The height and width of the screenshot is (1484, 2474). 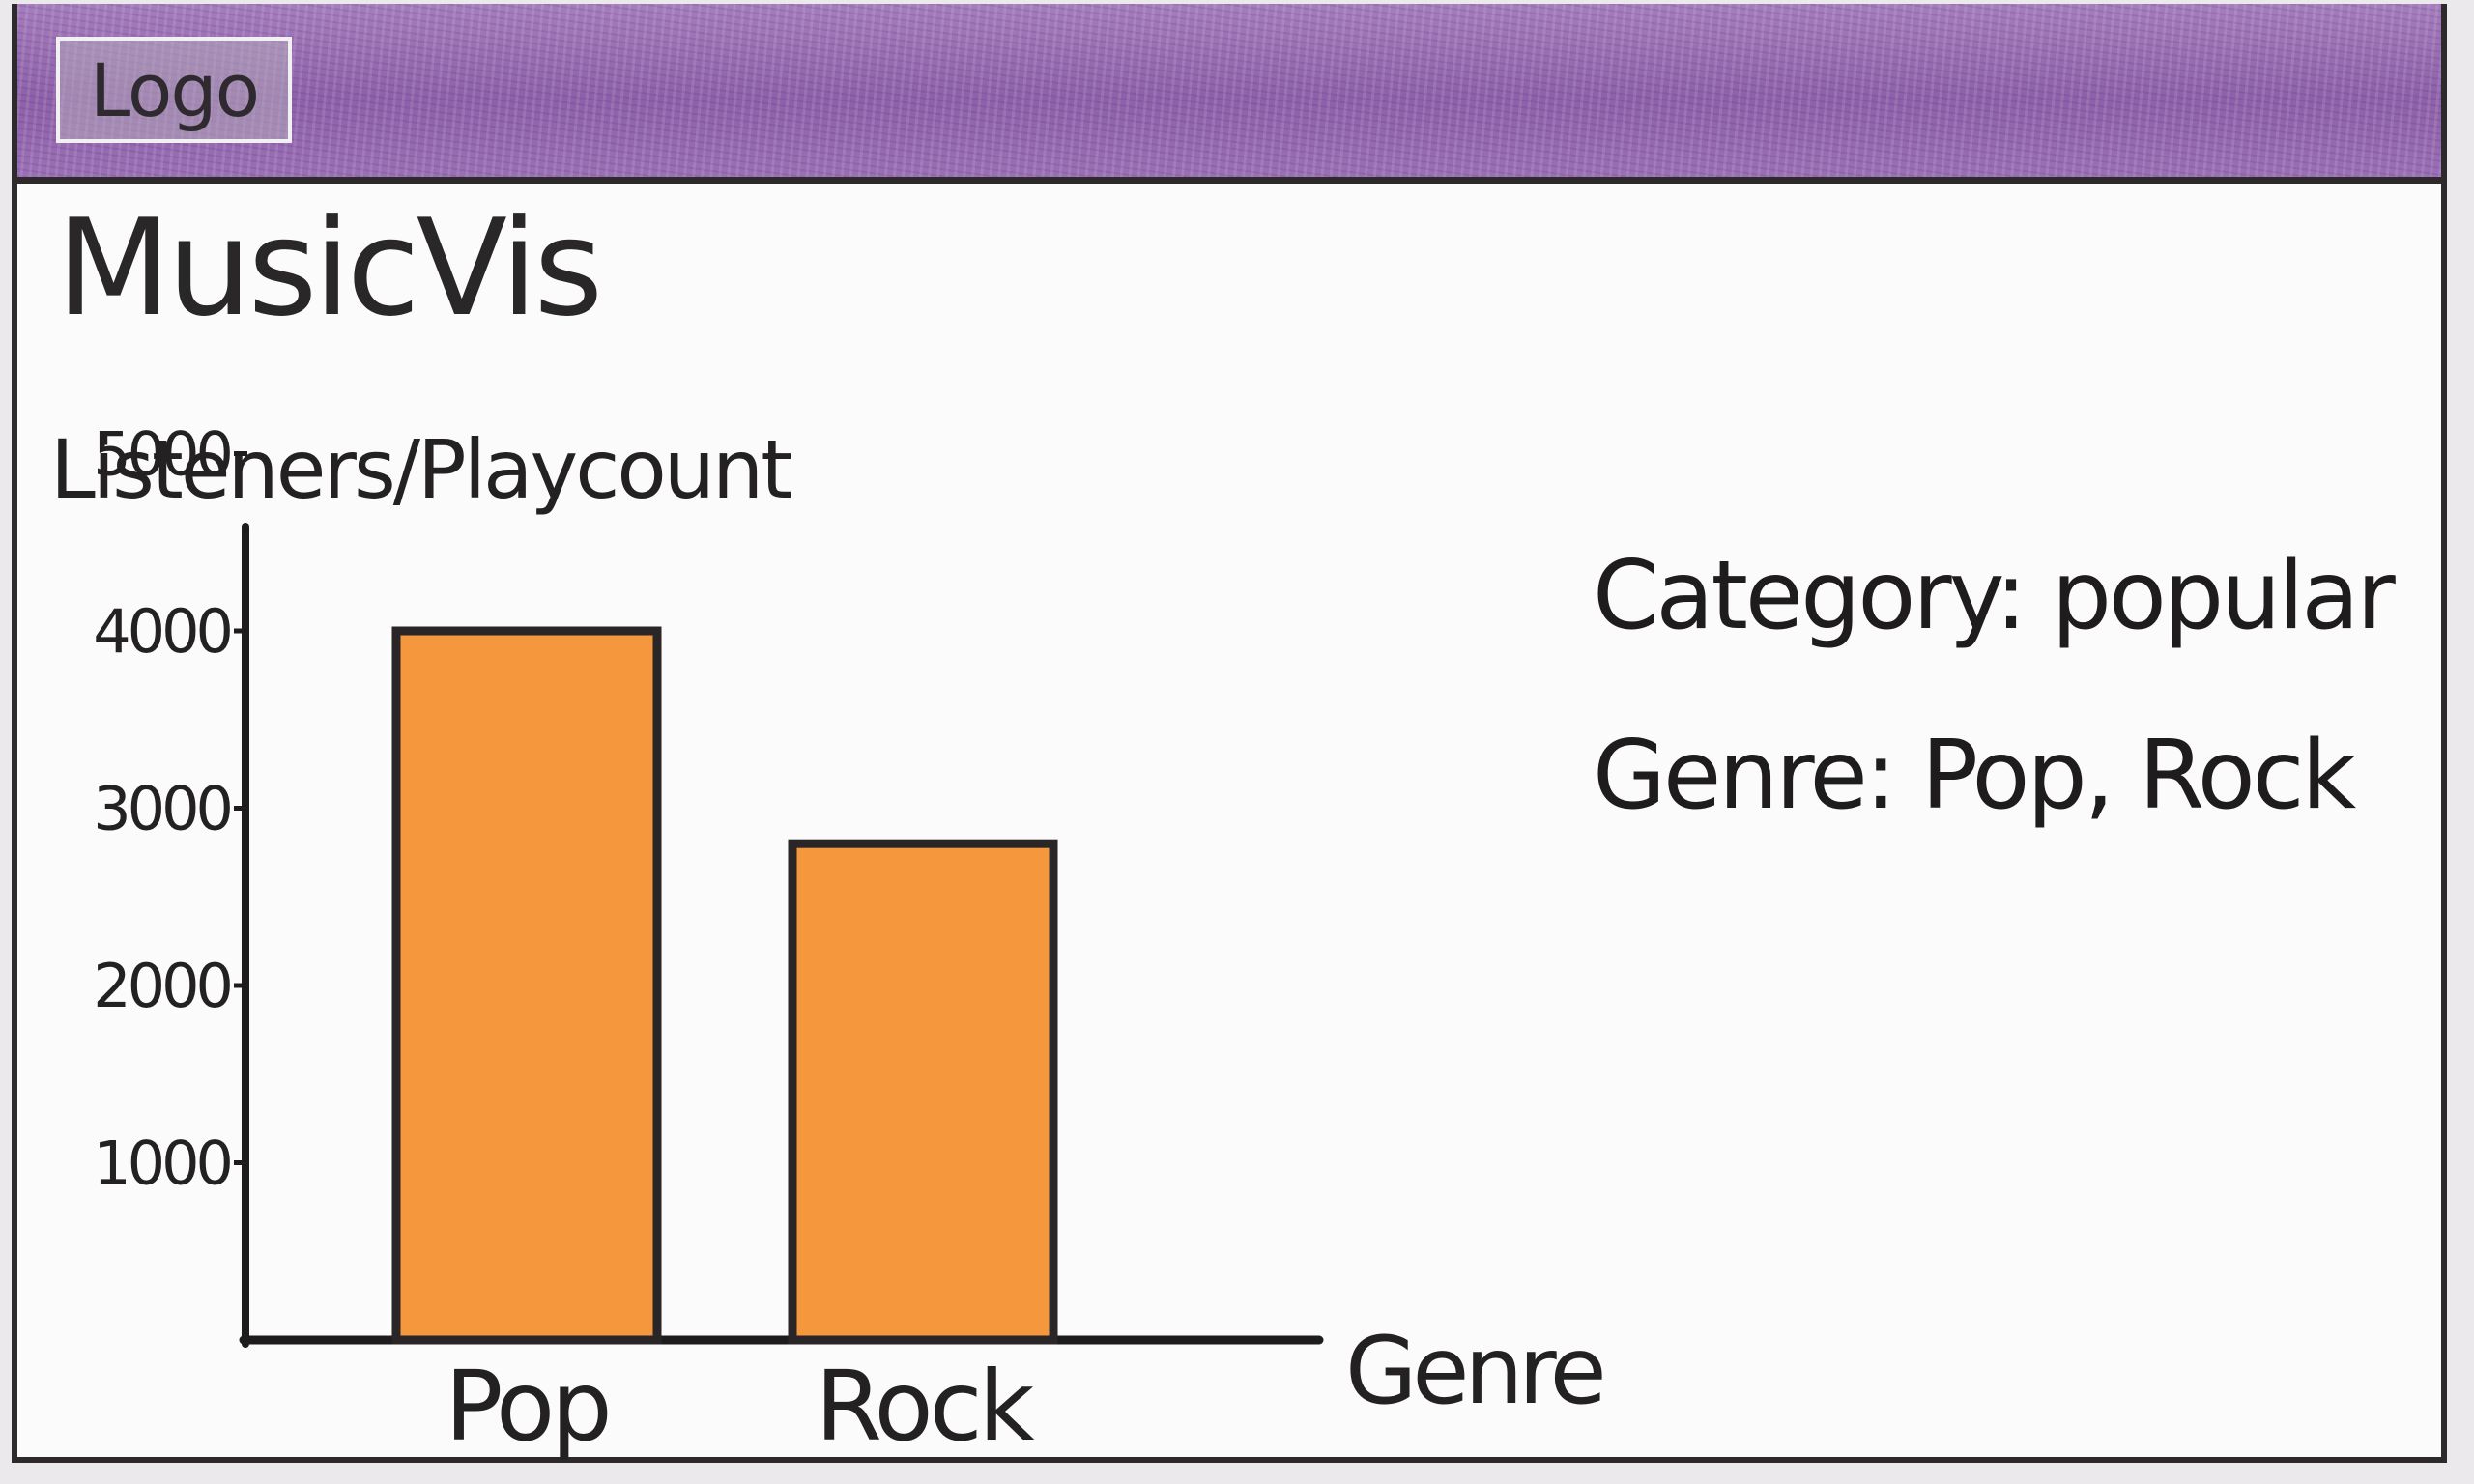 I want to click on category-row: Category: popular, so click(x=1995, y=596).